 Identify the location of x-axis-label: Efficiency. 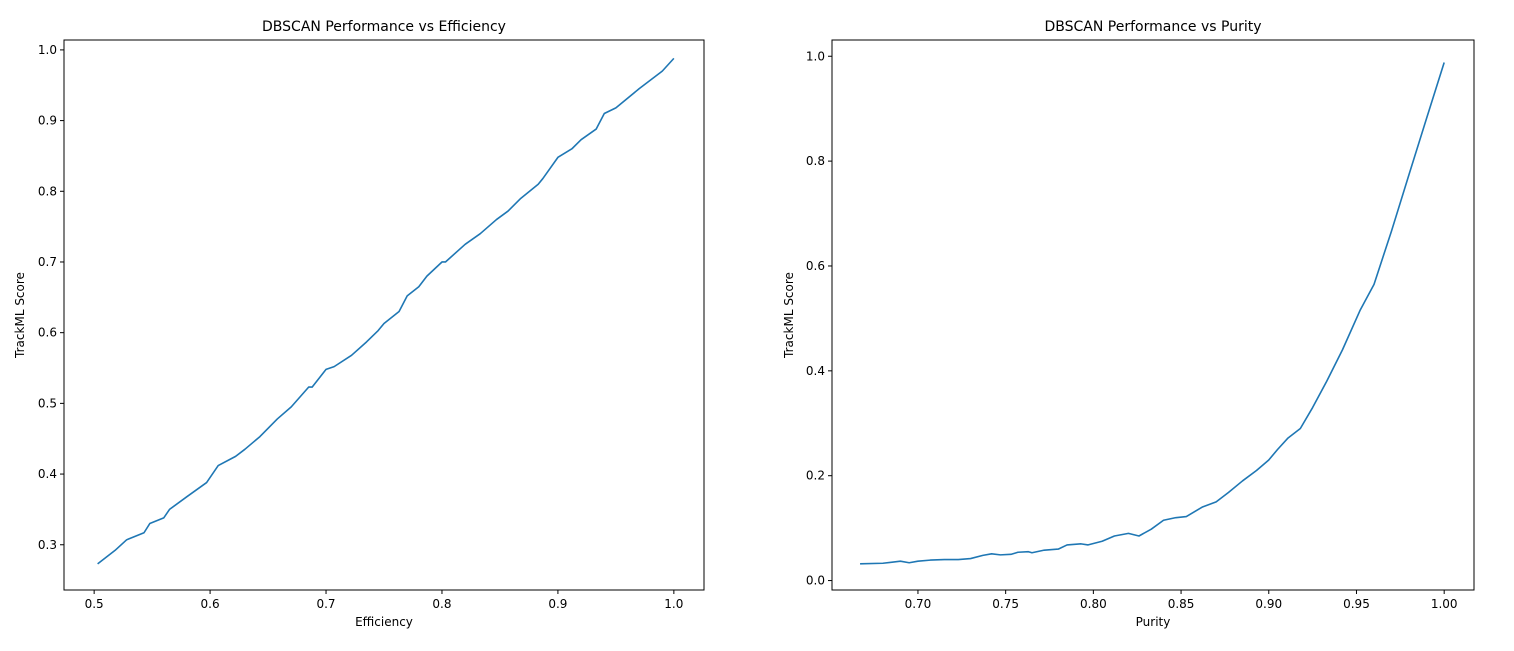
(384, 622).